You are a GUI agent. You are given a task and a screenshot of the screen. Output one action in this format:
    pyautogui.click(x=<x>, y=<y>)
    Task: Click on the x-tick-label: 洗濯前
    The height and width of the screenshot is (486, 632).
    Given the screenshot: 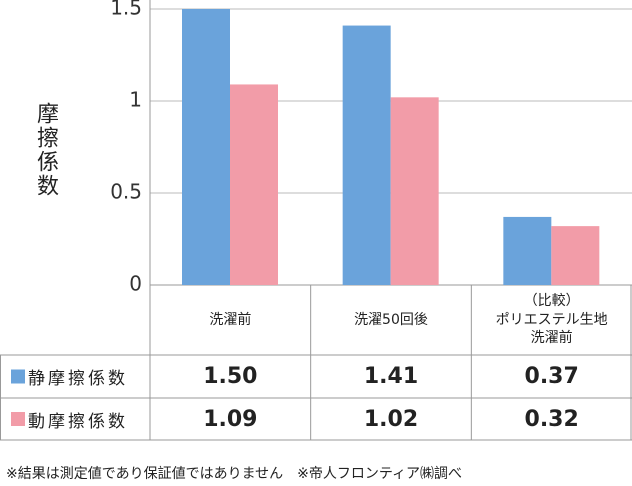 What is the action you would take?
    pyautogui.click(x=230, y=319)
    